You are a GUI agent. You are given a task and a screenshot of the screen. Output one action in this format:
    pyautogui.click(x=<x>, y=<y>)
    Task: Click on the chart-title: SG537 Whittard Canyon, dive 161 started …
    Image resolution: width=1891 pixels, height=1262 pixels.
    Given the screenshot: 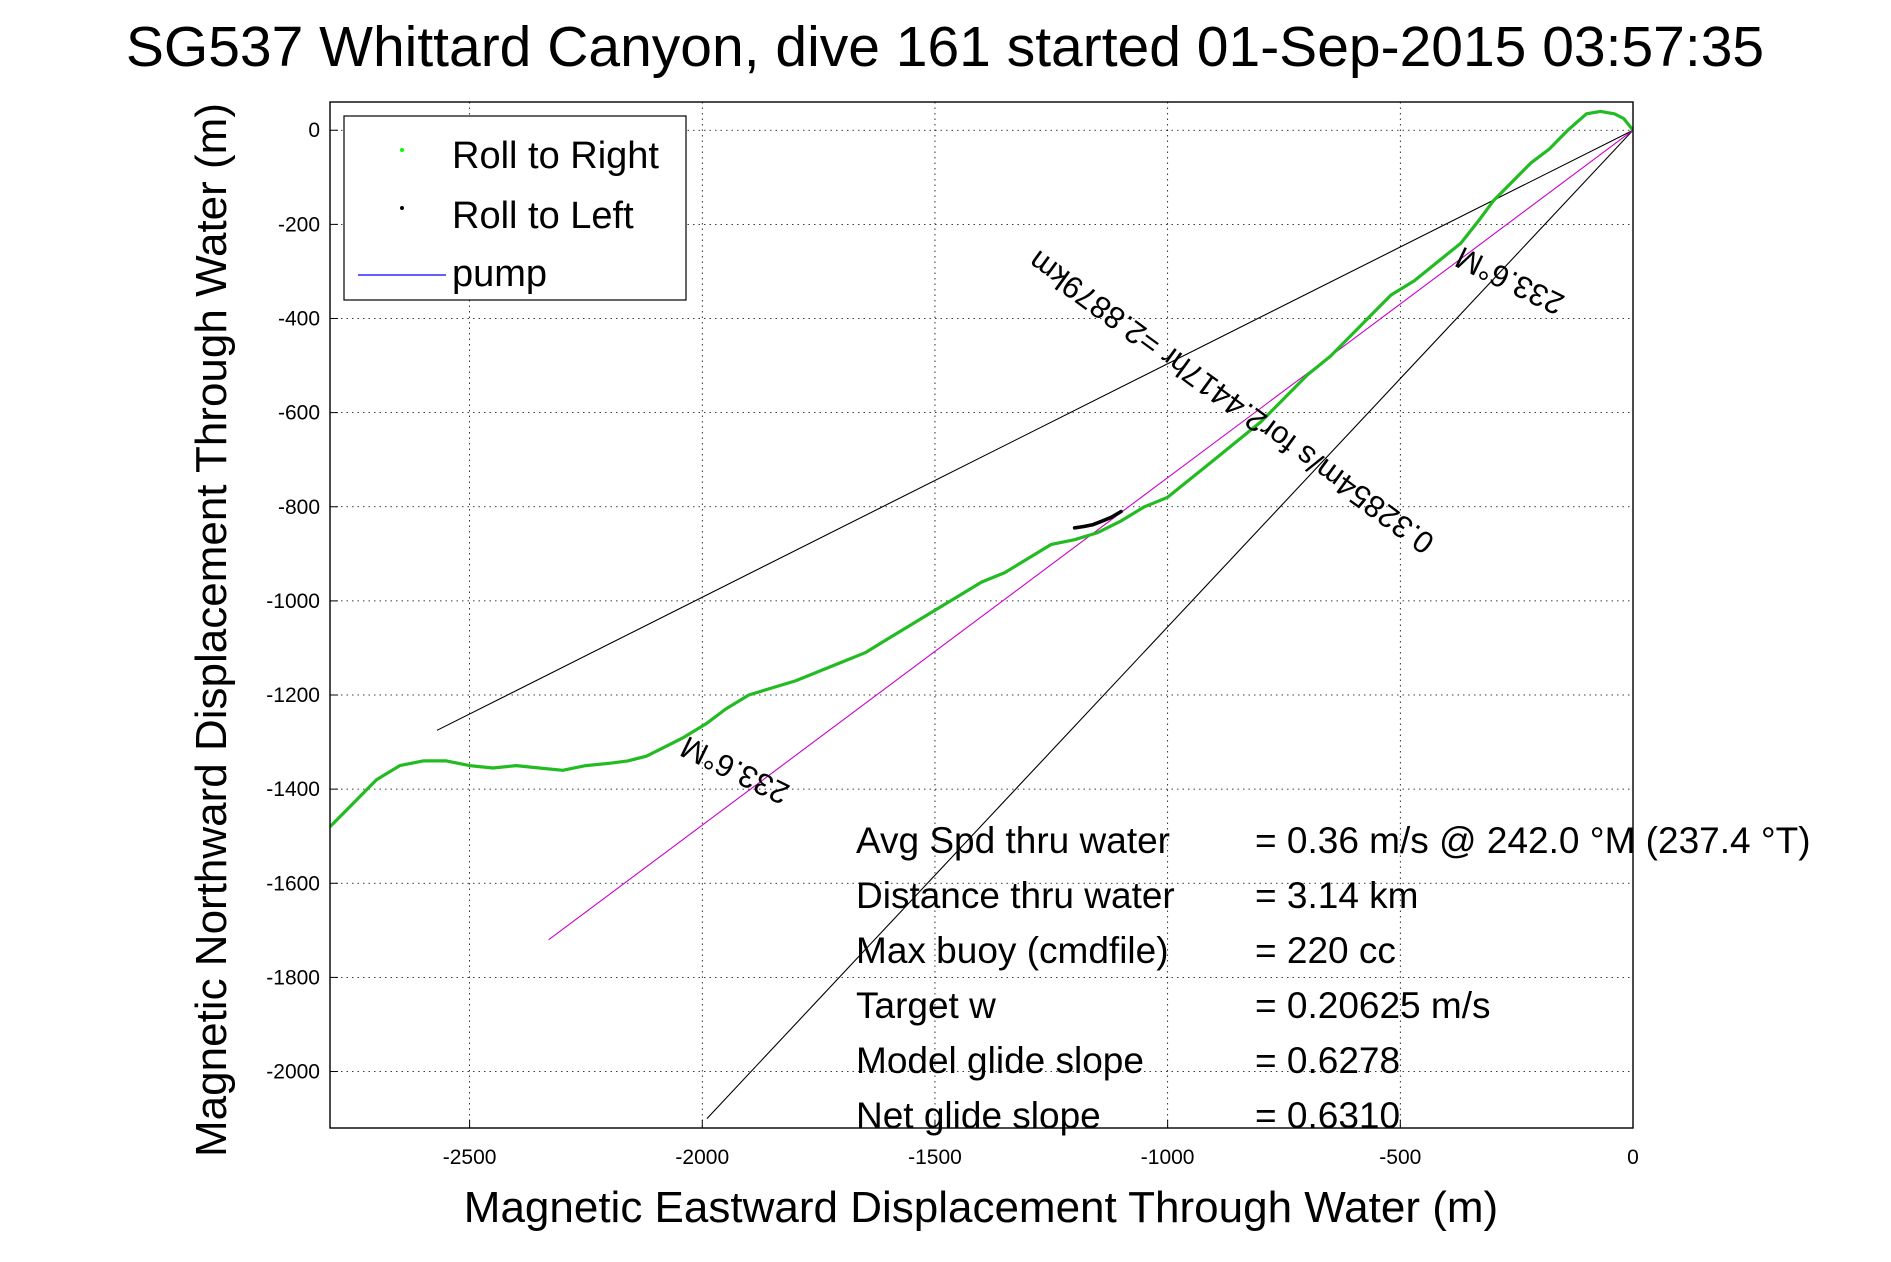 What is the action you would take?
    pyautogui.click(x=945, y=47)
    